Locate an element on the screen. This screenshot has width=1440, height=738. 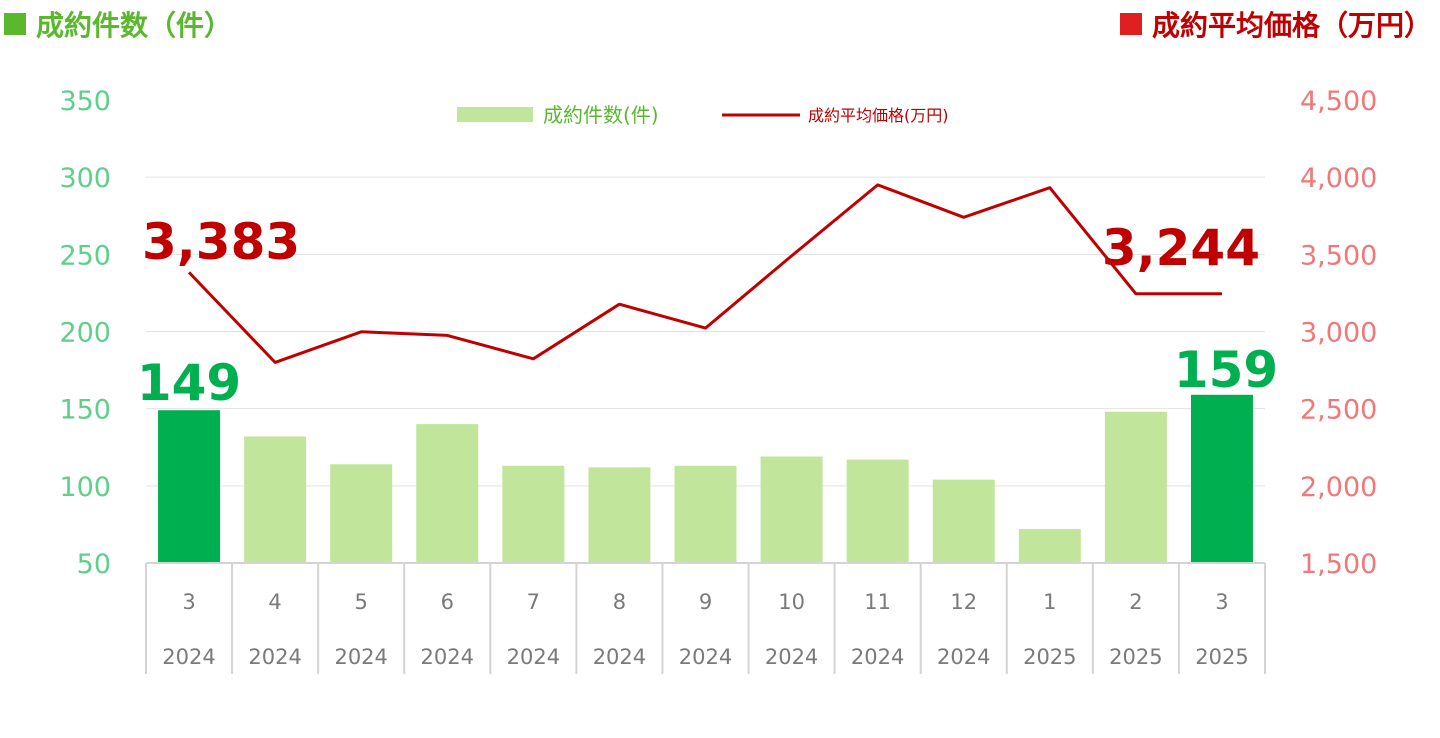
right-tick-label: 3,500 is located at coordinates (1338, 255).